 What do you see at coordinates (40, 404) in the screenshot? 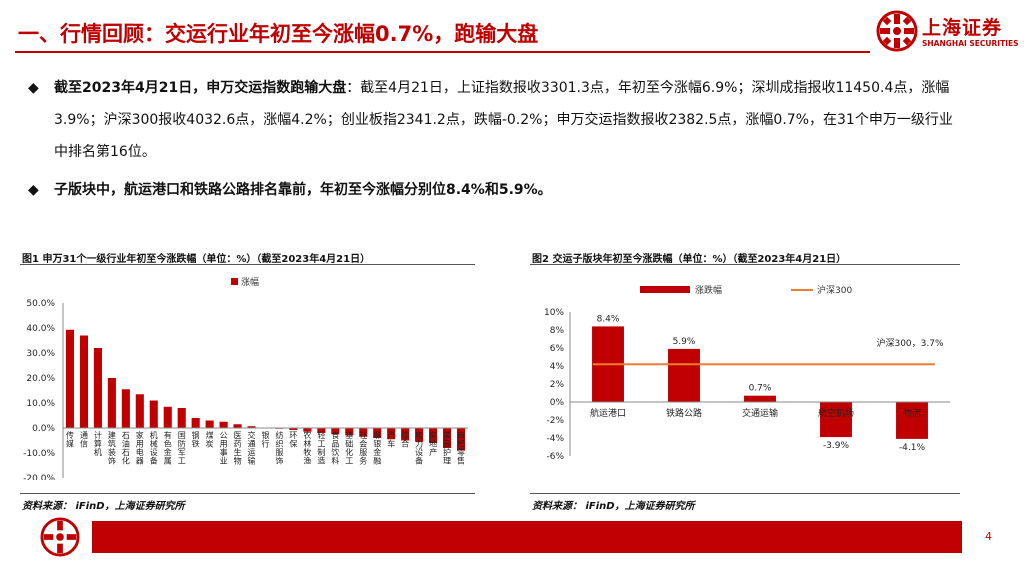
I see `y-tick-label: 10.0%` at bounding box center [40, 404].